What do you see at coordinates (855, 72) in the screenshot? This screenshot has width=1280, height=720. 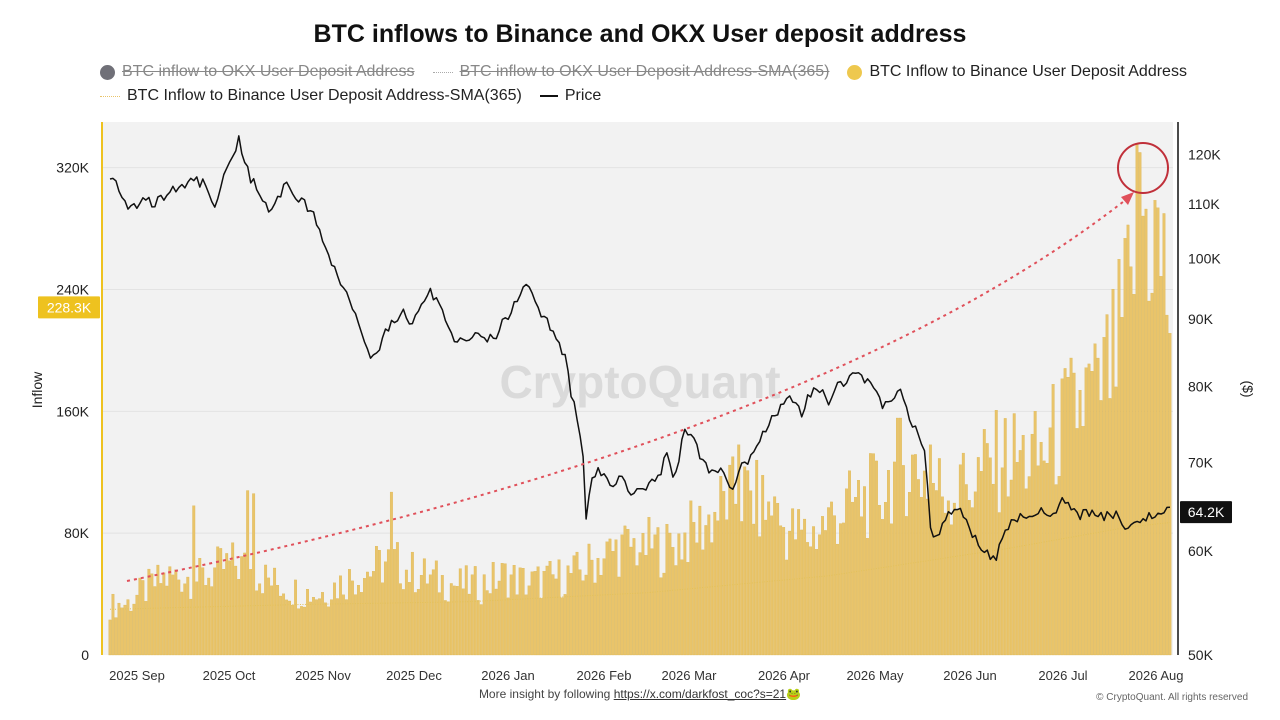 I see `legend-binance-dot` at bounding box center [855, 72].